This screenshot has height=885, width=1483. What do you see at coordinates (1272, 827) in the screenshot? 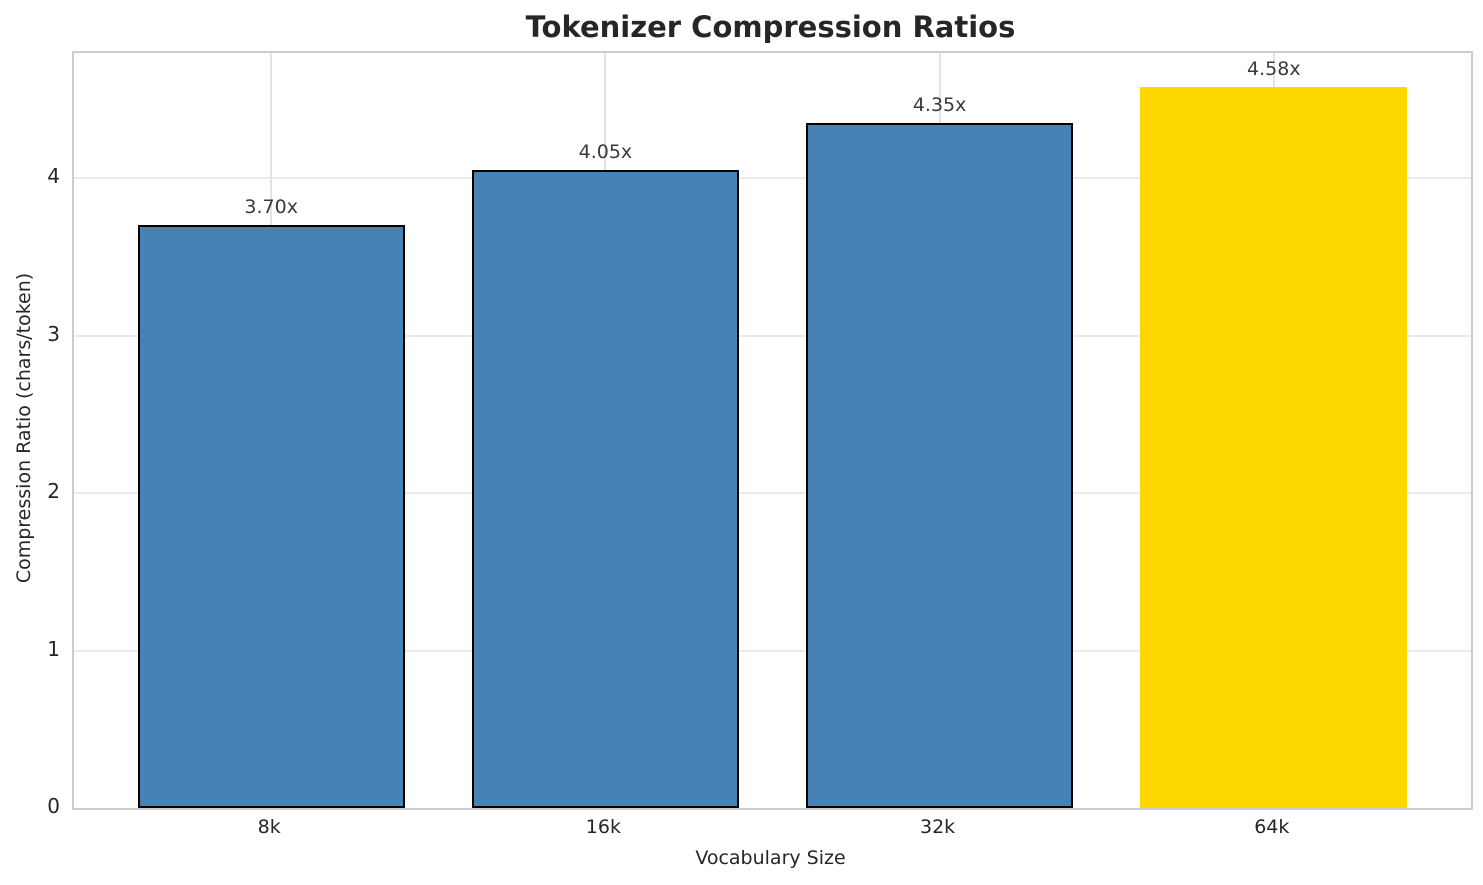
I see `x-tick-label: 64k` at bounding box center [1272, 827].